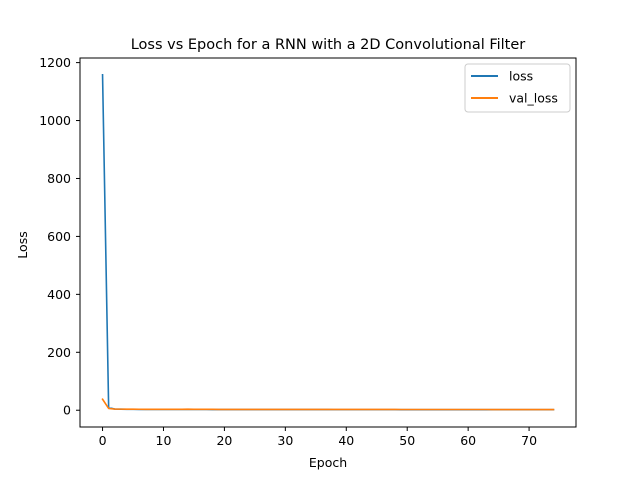 The image size is (640, 484). I want to click on x-tick-label: 40, so click(346, 440).